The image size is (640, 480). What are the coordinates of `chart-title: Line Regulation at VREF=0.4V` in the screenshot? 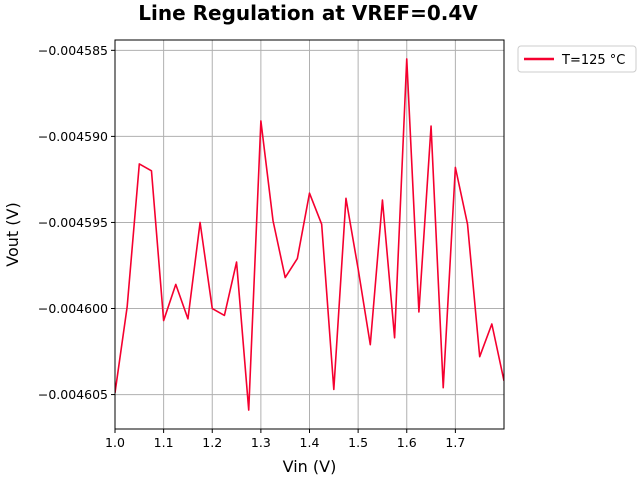 It's located at (308, 13).